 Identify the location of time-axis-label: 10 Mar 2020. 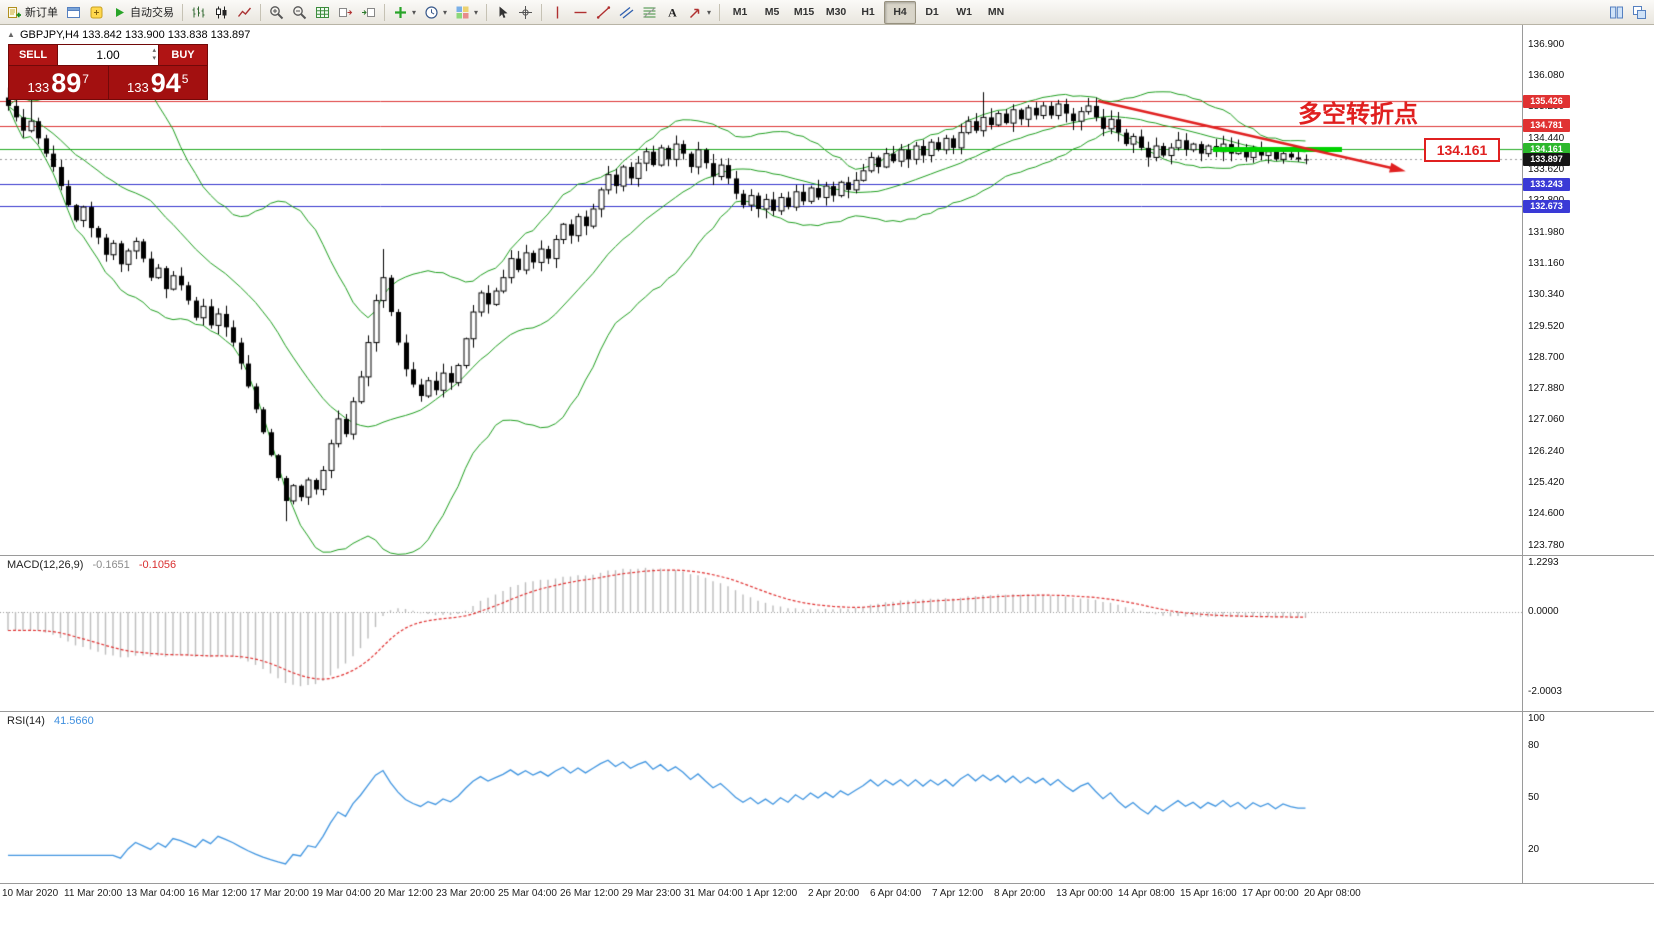
(30, 893).